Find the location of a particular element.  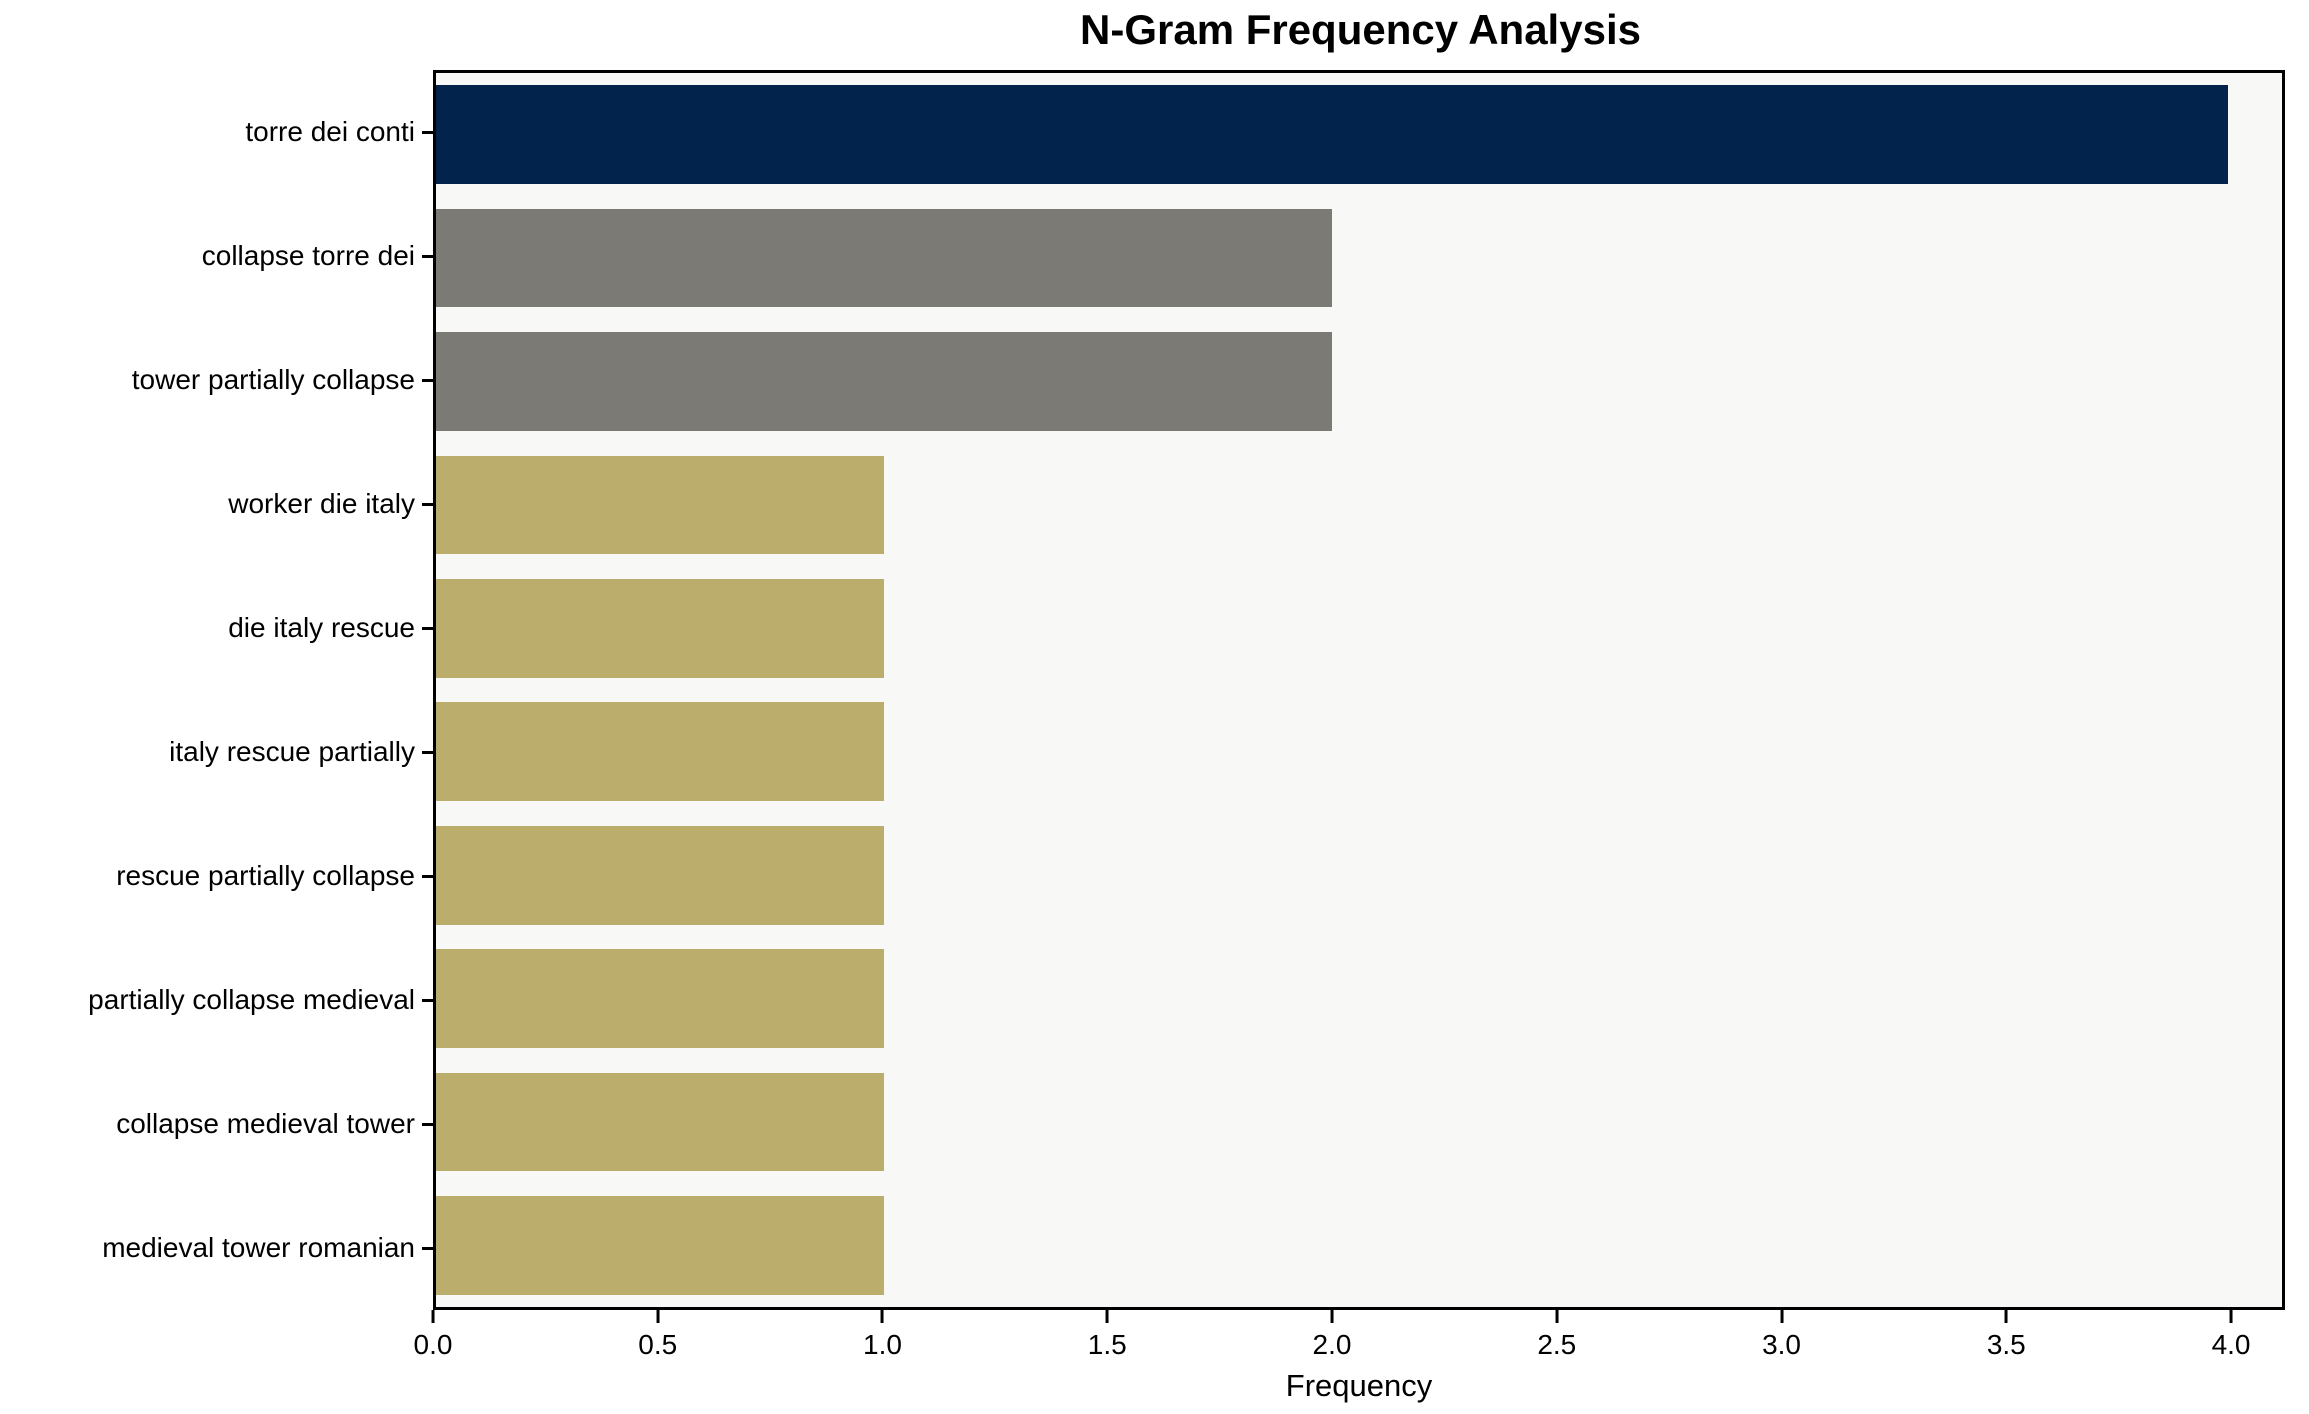

y-tick-row: collapse medieval tower is located at coordinates (216, 1124).